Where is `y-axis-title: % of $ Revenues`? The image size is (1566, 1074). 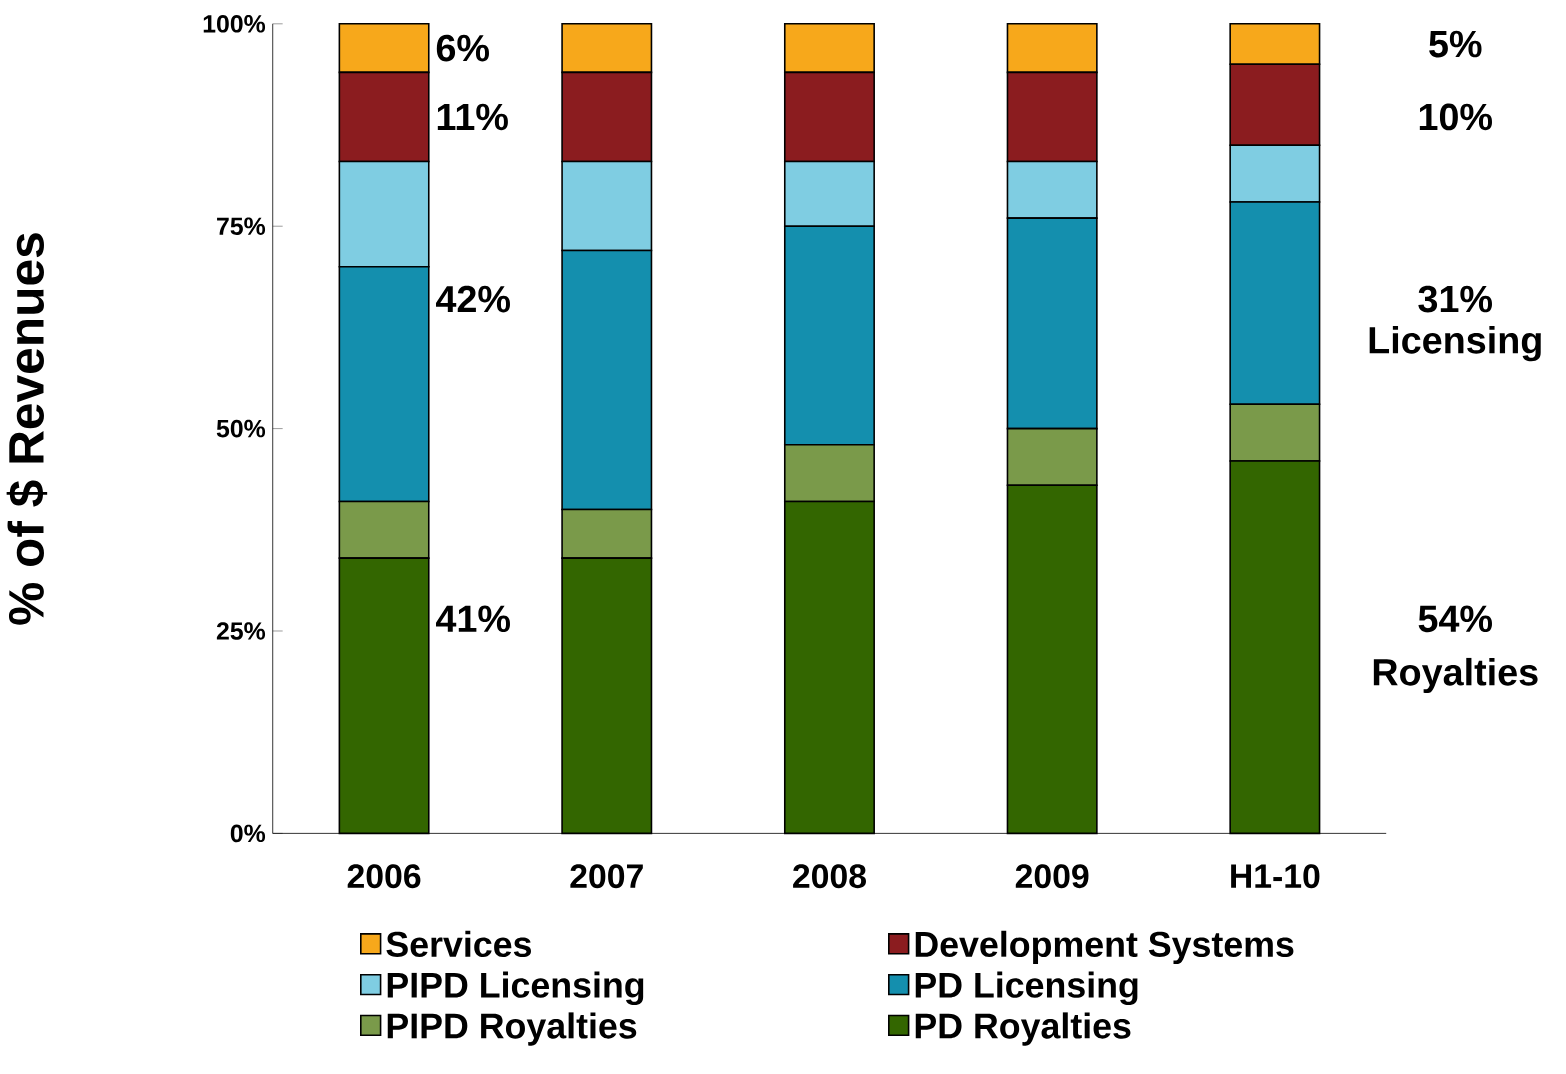 y-axis-title: % of $ Revenues is located at coordinates (27, 429).